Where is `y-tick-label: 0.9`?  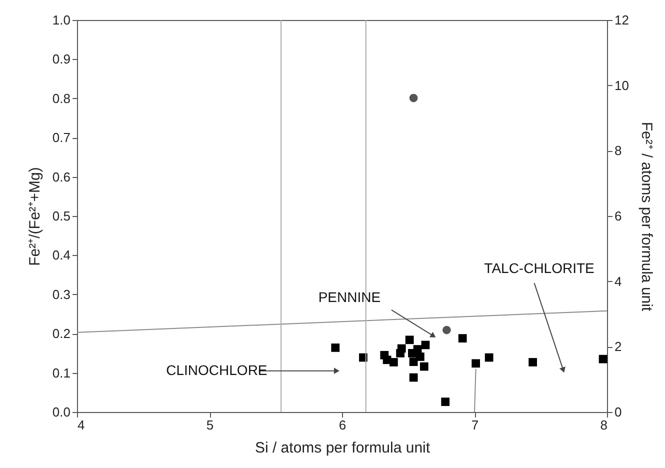
y-tick-label: 0.9 is located at coordinates (61, 59).